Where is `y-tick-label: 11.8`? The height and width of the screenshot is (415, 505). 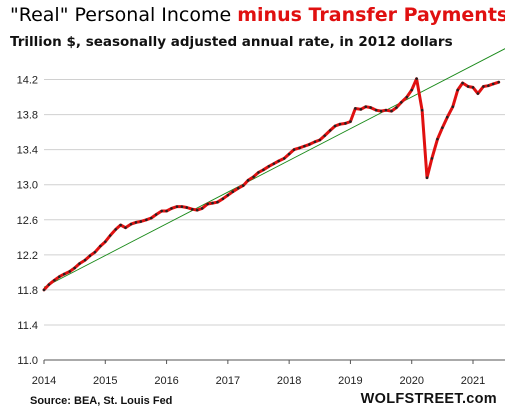
y-tick-label: 11.8 is located at coordinates (27, 291).